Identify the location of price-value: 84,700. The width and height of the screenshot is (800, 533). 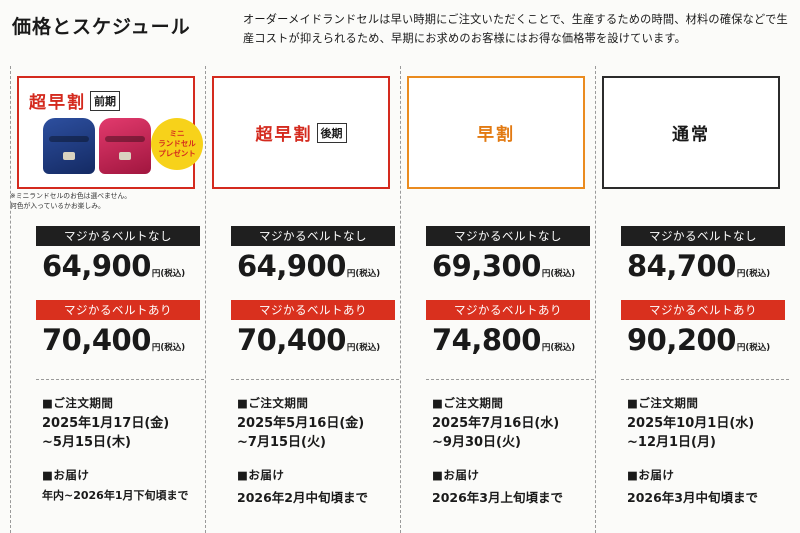
(681, 266).